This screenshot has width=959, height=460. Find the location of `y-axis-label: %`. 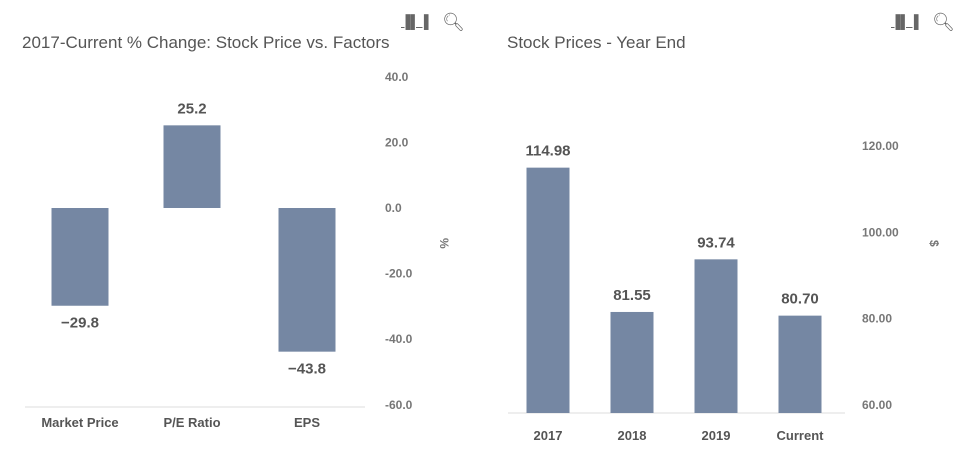

y-axis-label: % is located at coordinates (444, 243).